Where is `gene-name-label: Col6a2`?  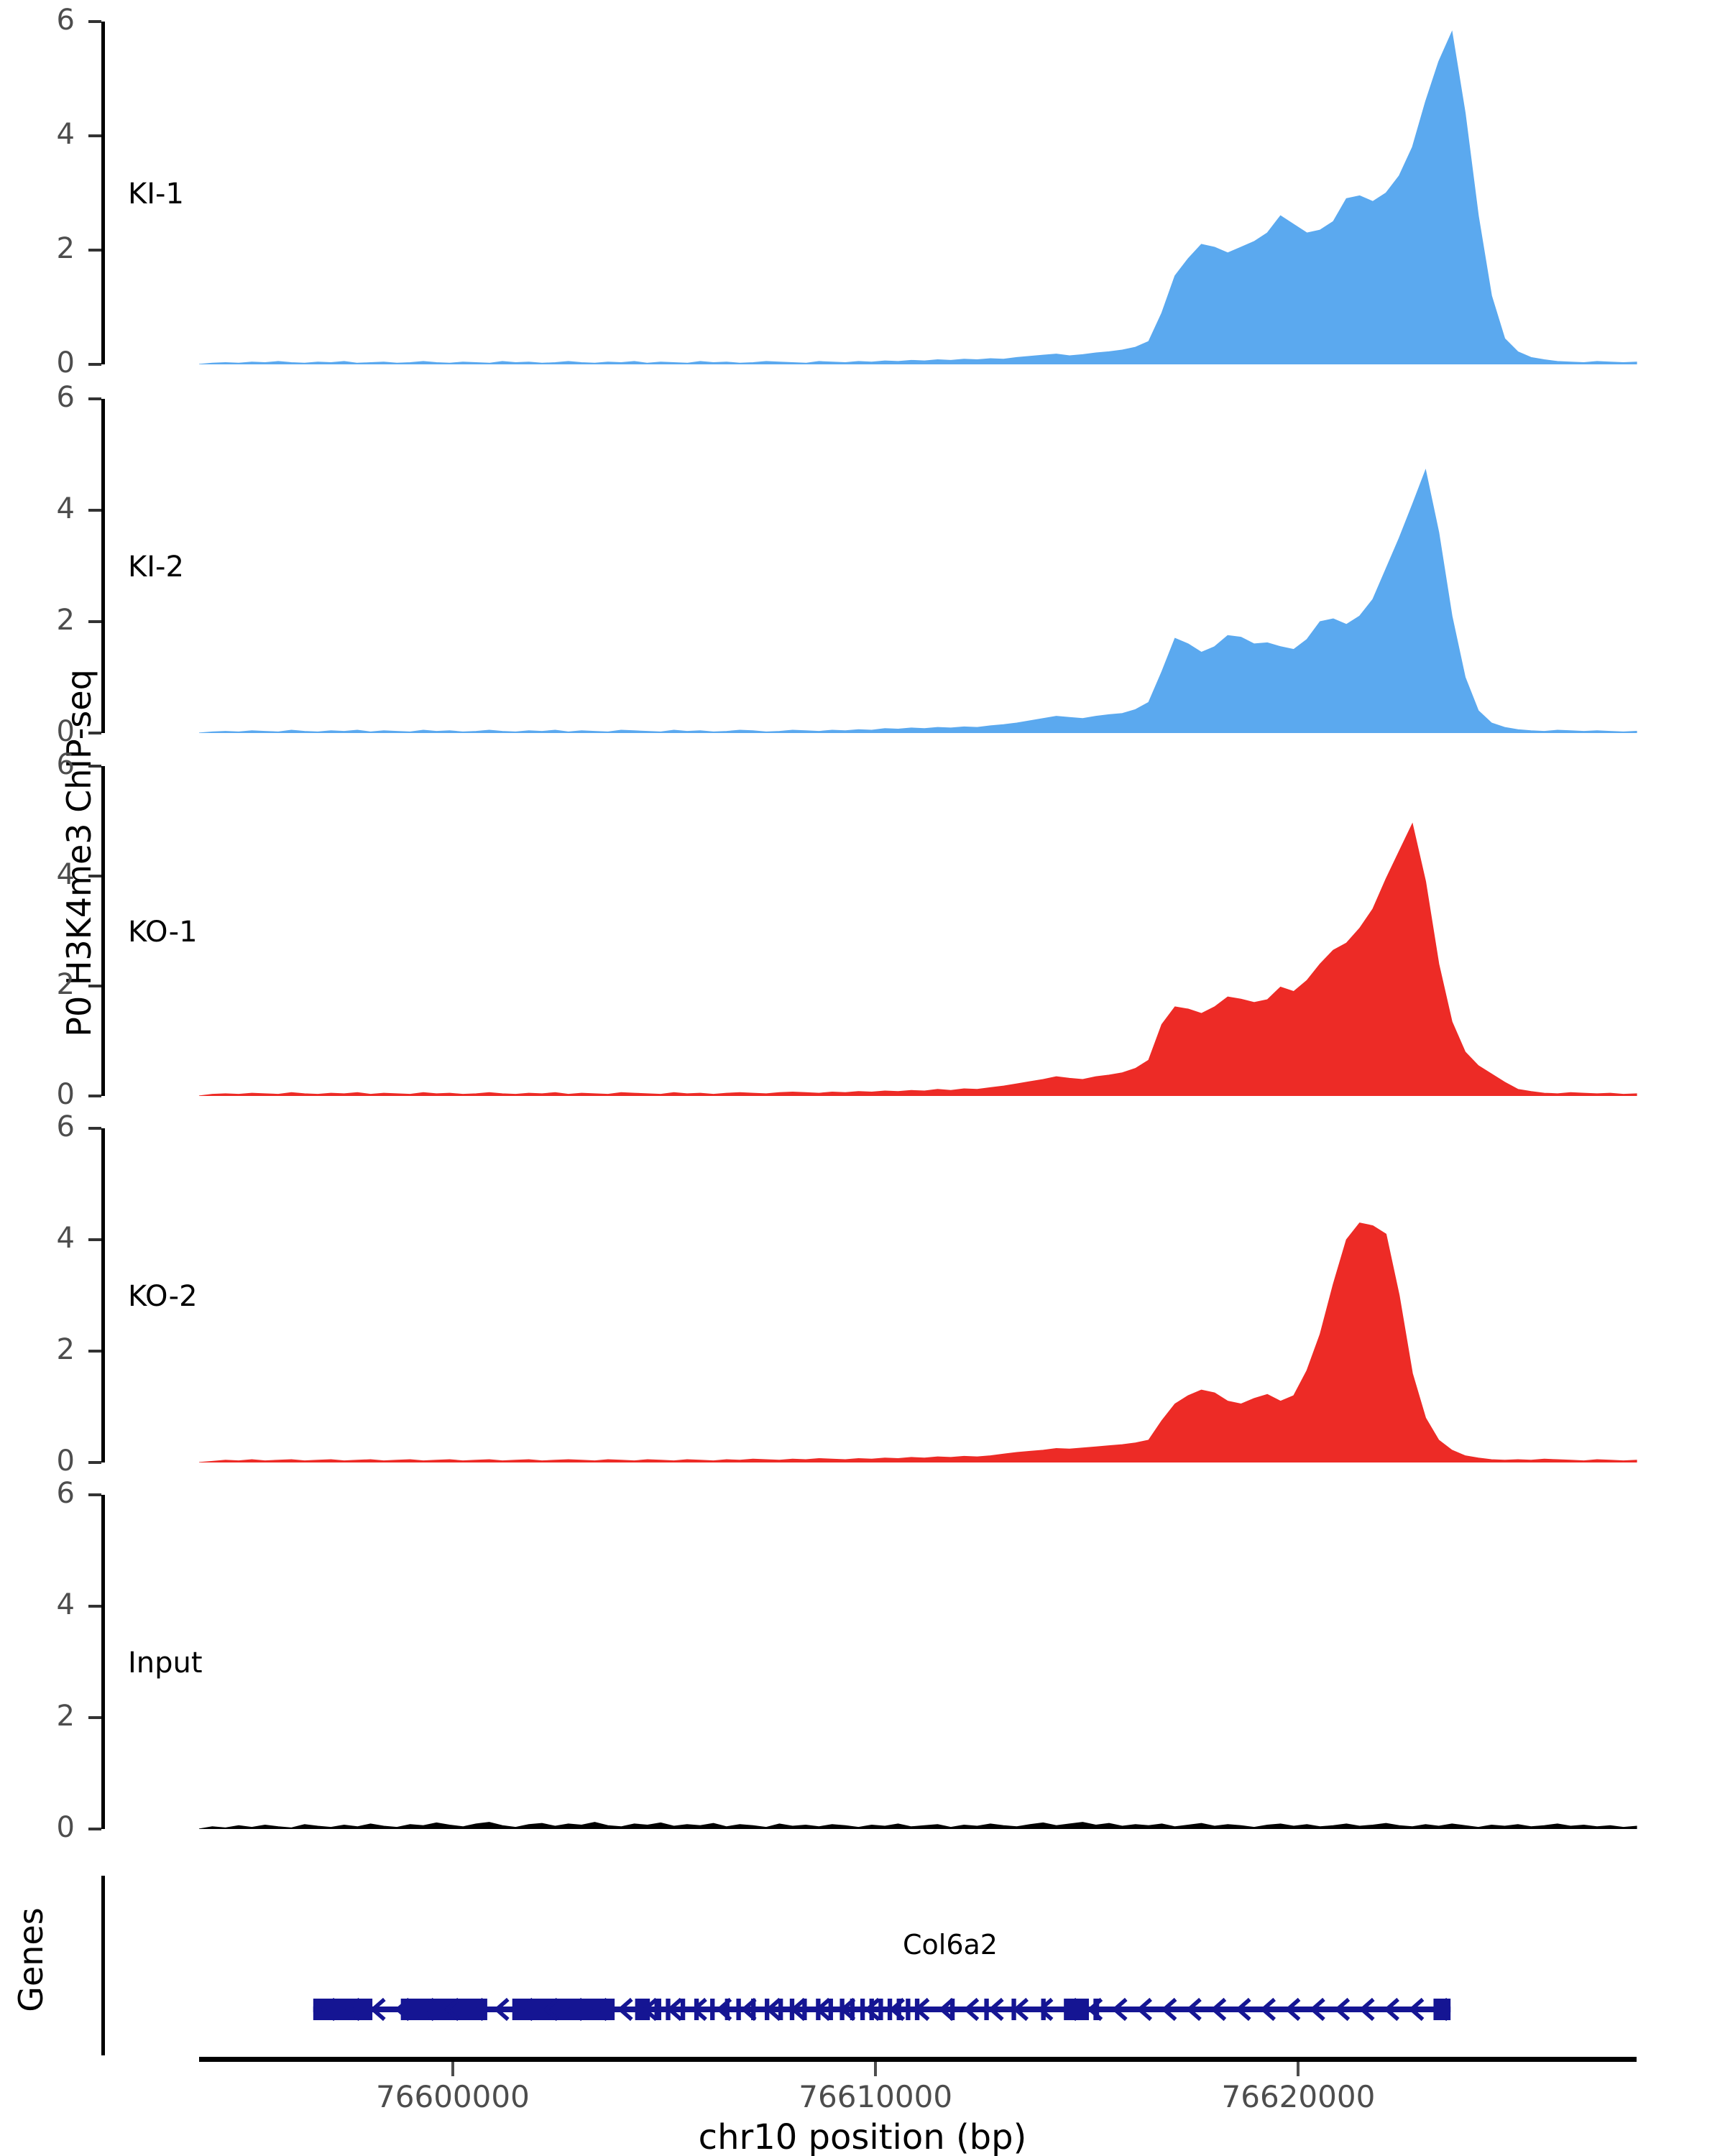 gene-name-label: Col6a2 is located at coordinates (950, 1945).